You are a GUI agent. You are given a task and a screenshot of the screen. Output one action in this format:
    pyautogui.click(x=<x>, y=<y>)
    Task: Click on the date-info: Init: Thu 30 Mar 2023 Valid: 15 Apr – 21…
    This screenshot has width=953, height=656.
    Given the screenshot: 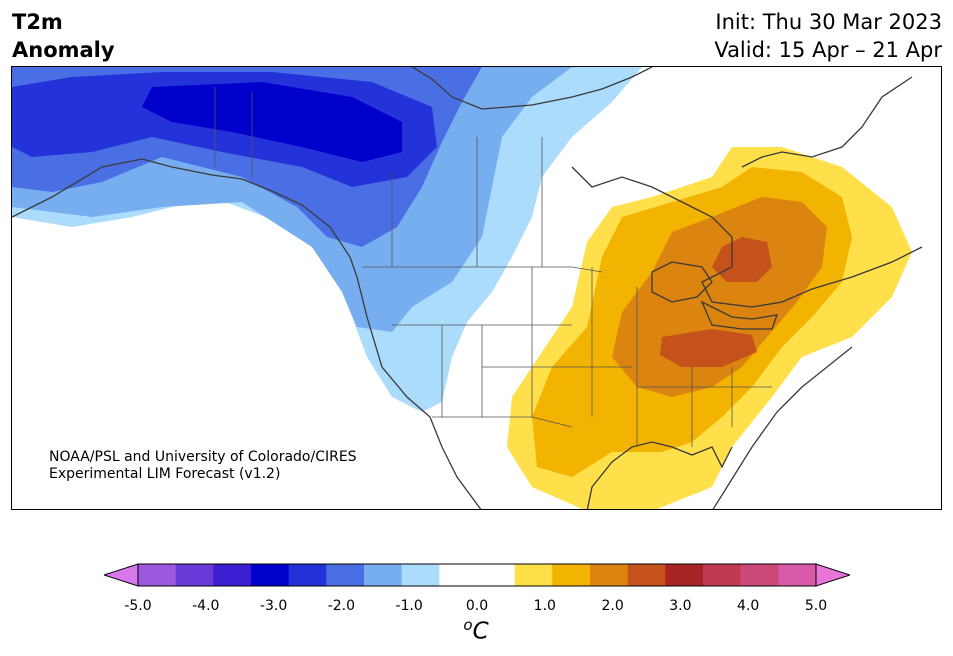 What is the action you would take?
    pyautogui.click(x=828, y=36)
    